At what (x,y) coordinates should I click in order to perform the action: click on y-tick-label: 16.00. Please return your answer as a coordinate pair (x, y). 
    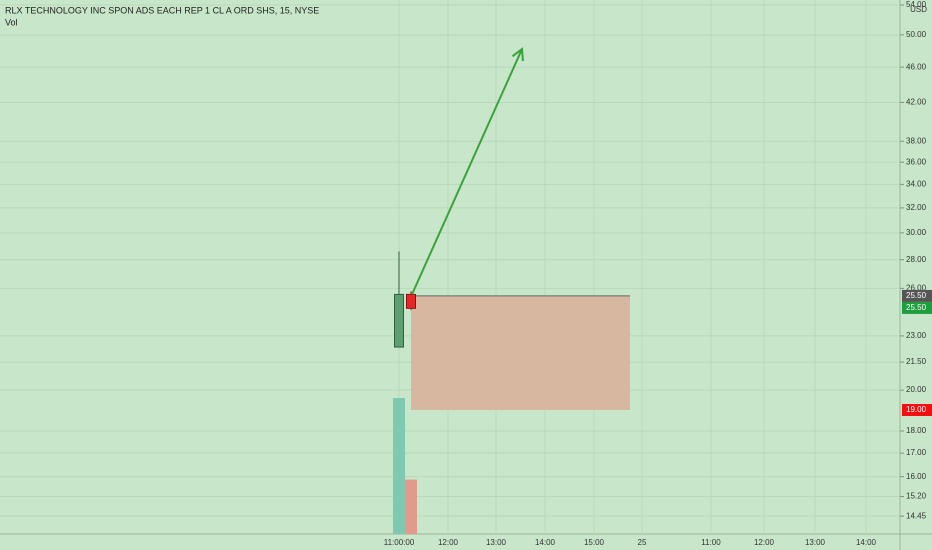
    Looking at the image, I should click on (916, 476).